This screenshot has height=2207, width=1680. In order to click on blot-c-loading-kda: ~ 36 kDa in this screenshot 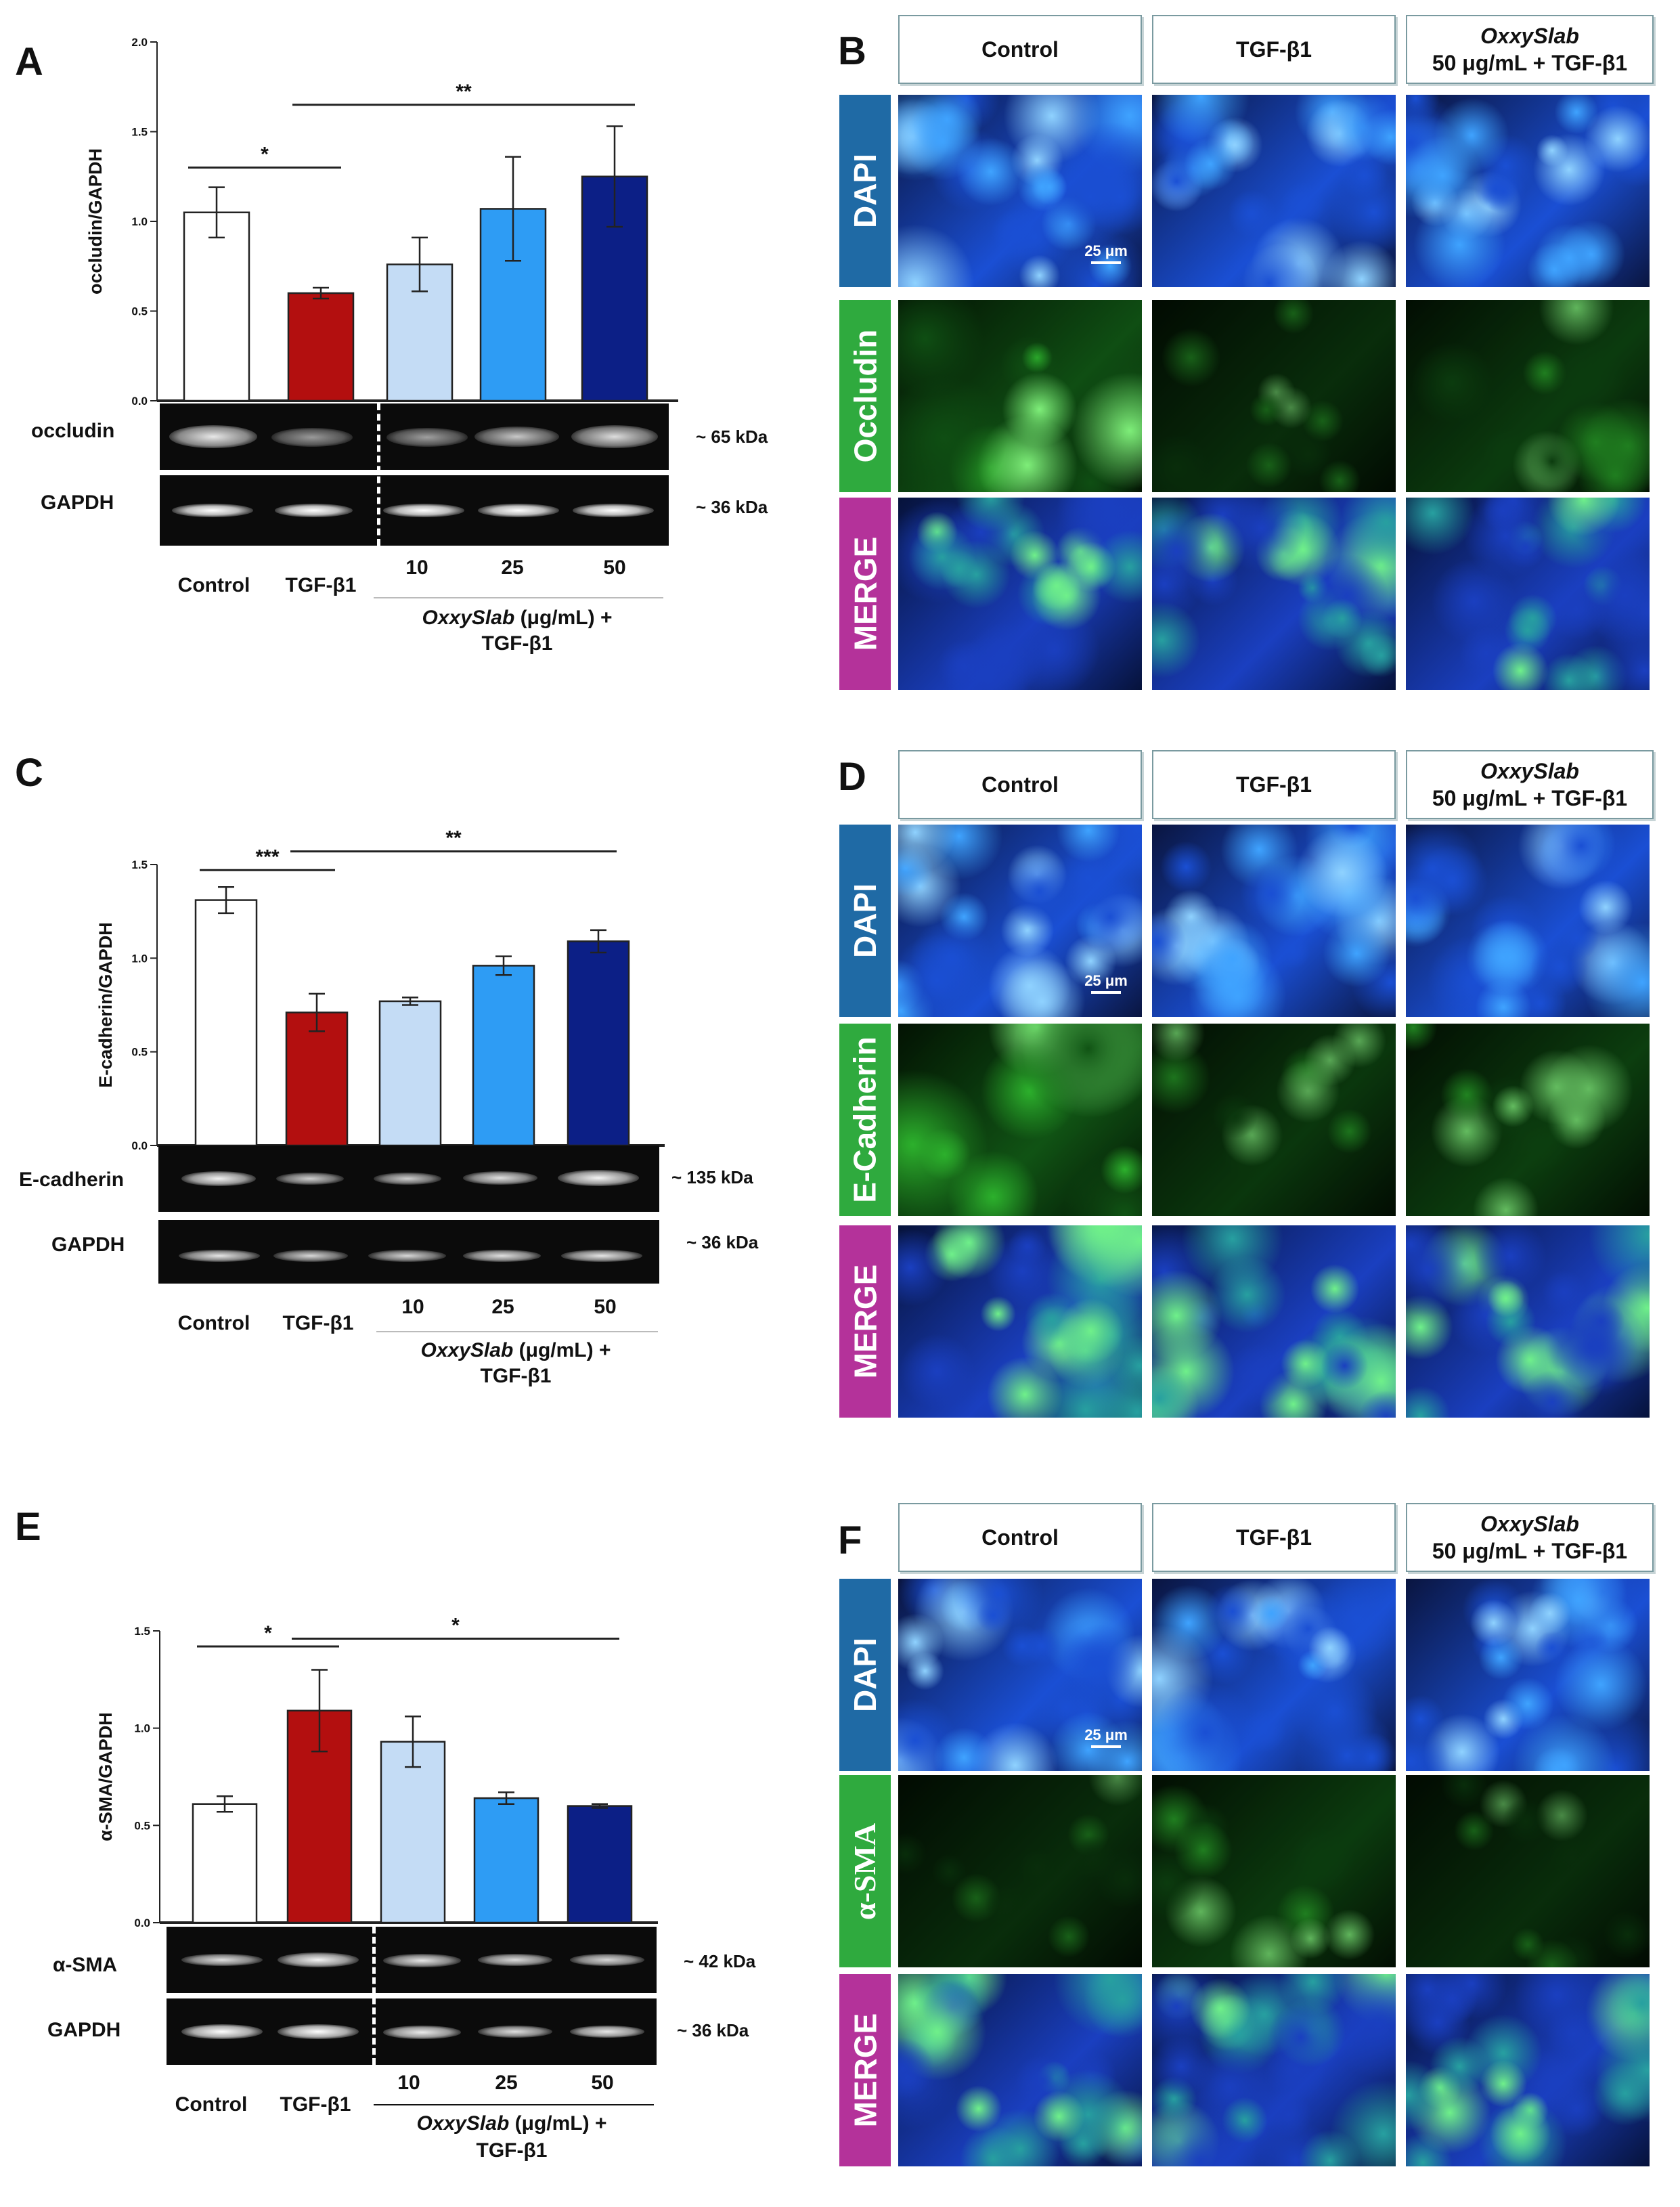, I will do `click(722, 1242)`.